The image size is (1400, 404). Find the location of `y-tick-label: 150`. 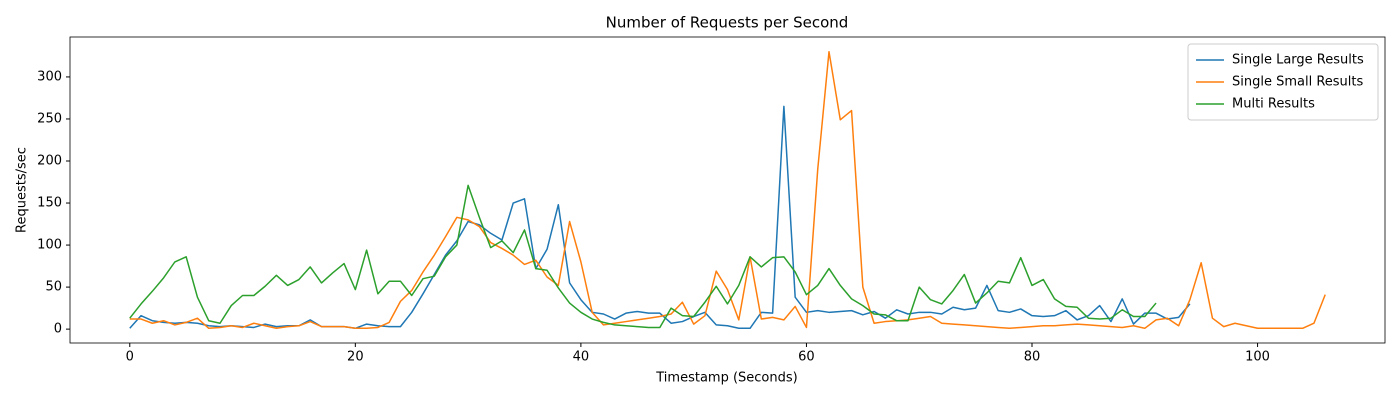

y-tick-label: 150 is located at coordinates (49, 203).